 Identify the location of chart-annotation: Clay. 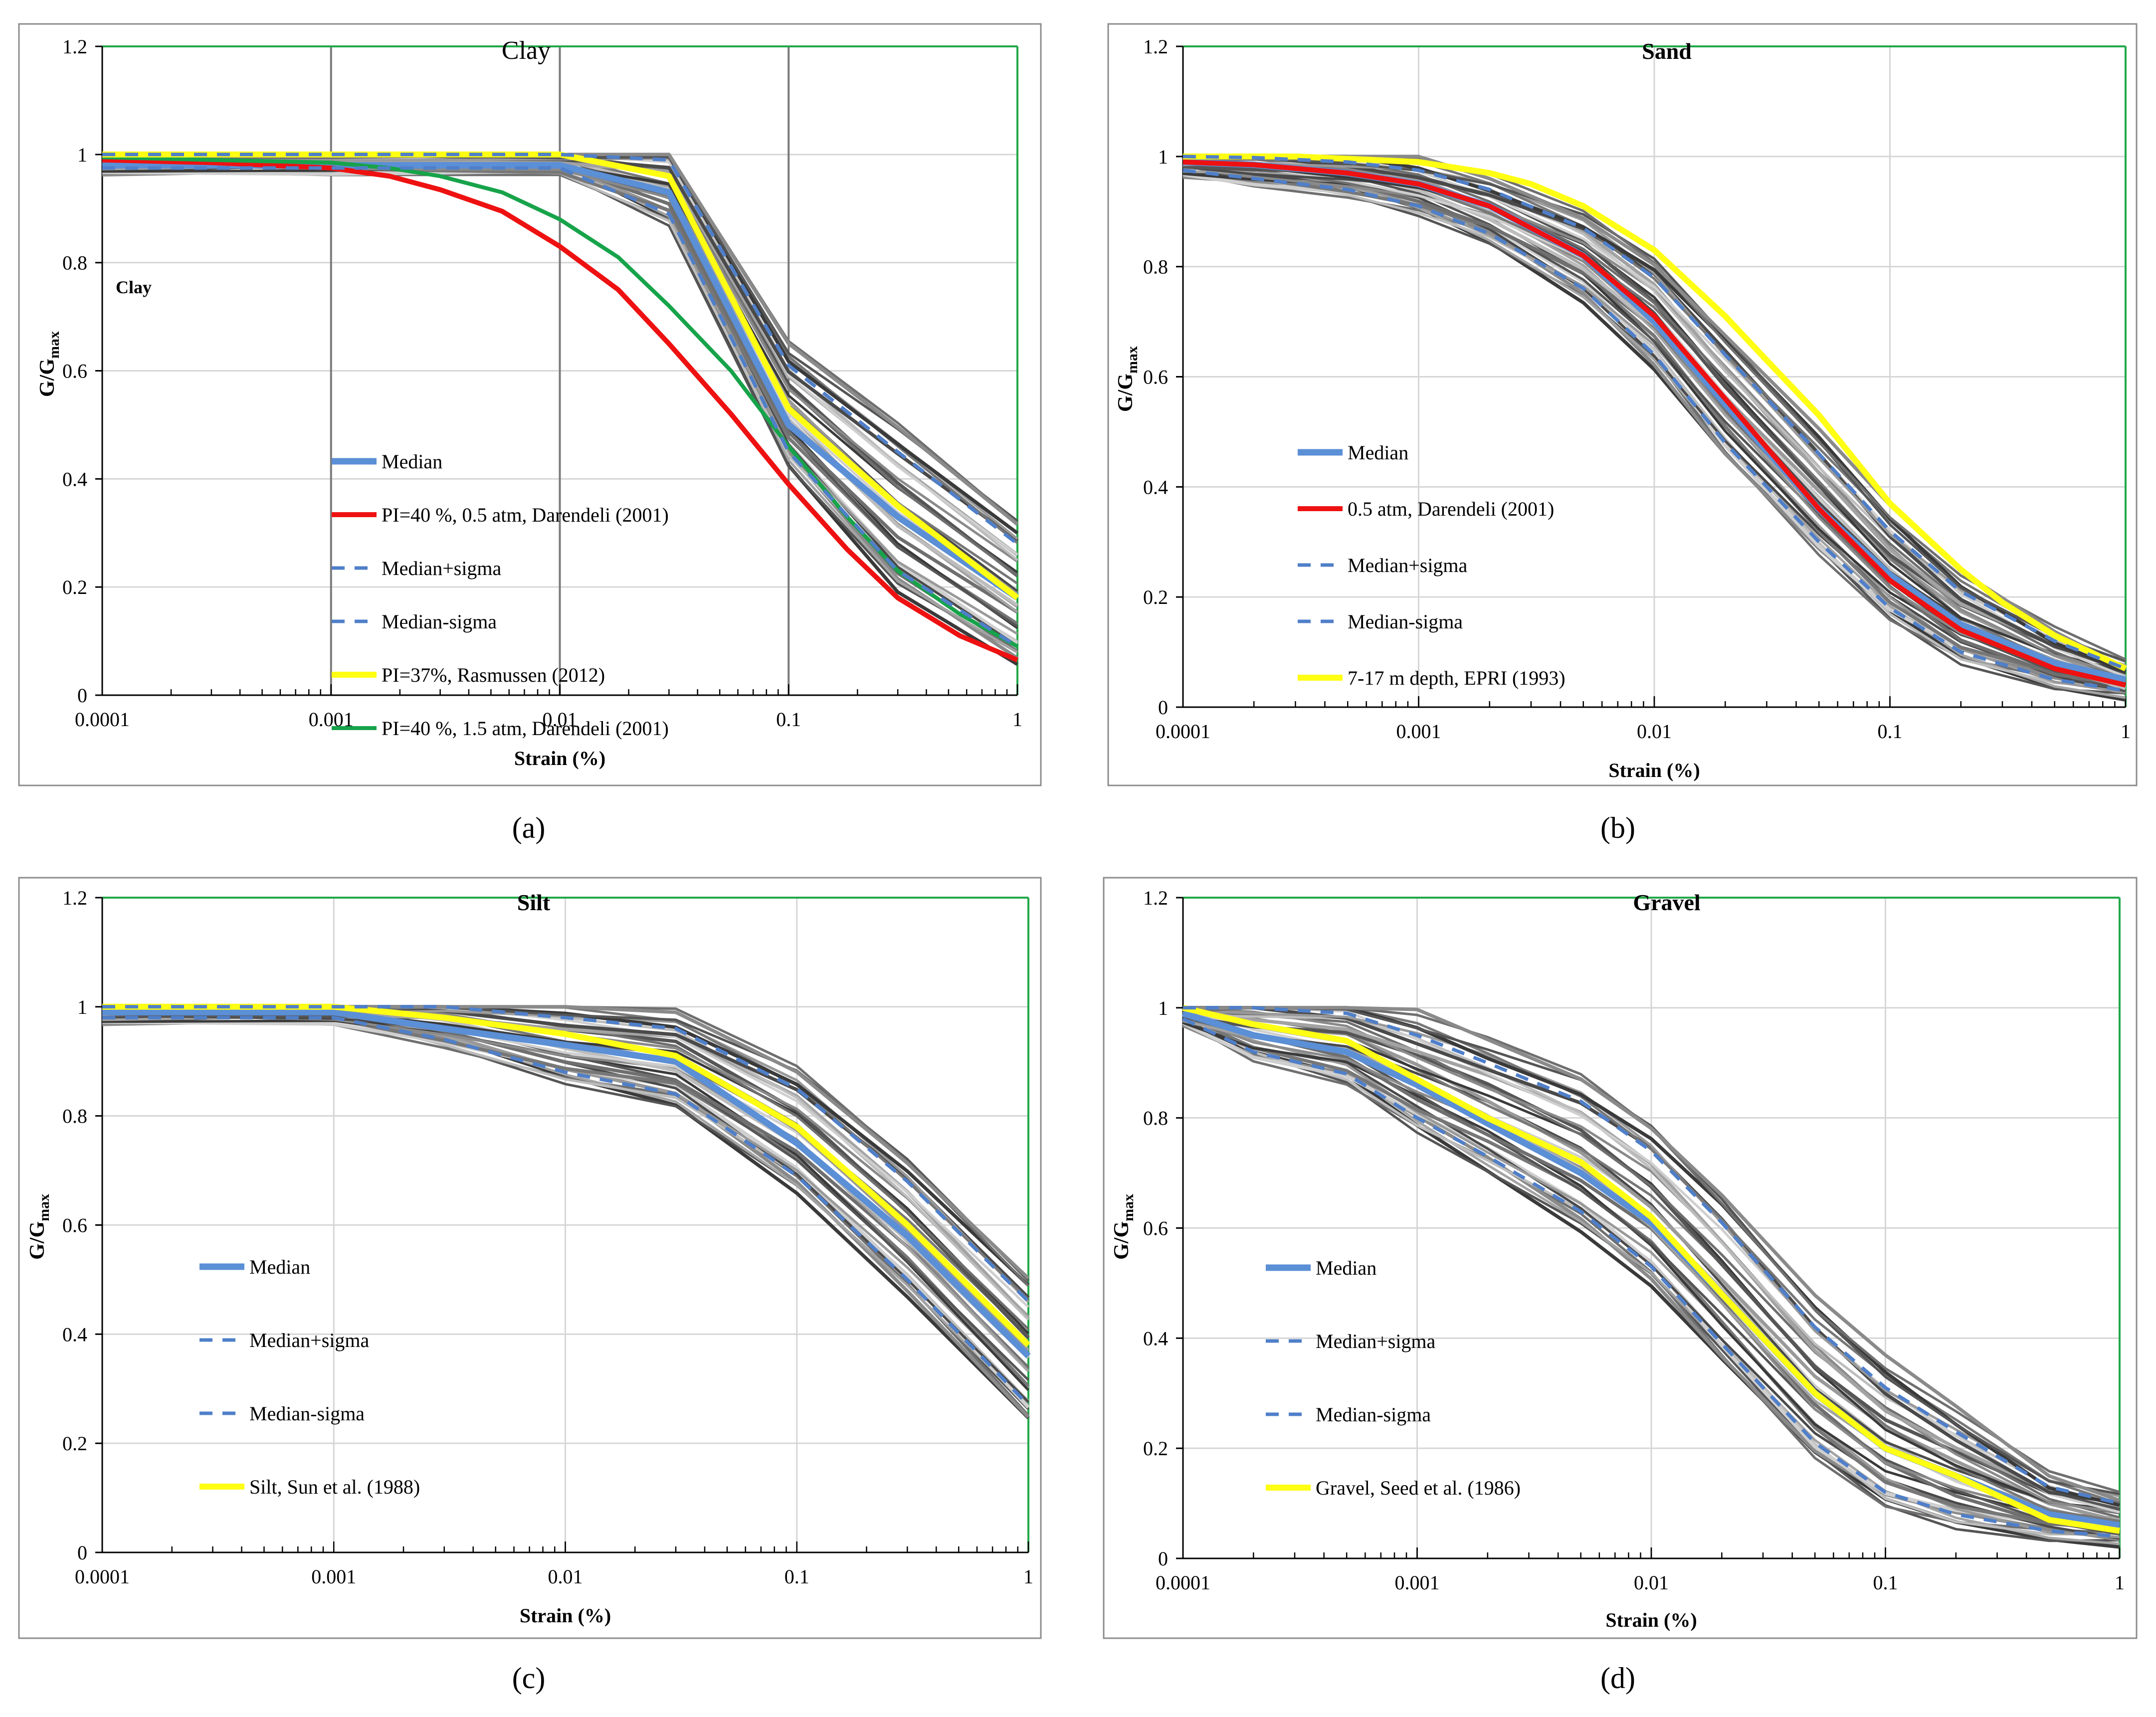
(134, 287).